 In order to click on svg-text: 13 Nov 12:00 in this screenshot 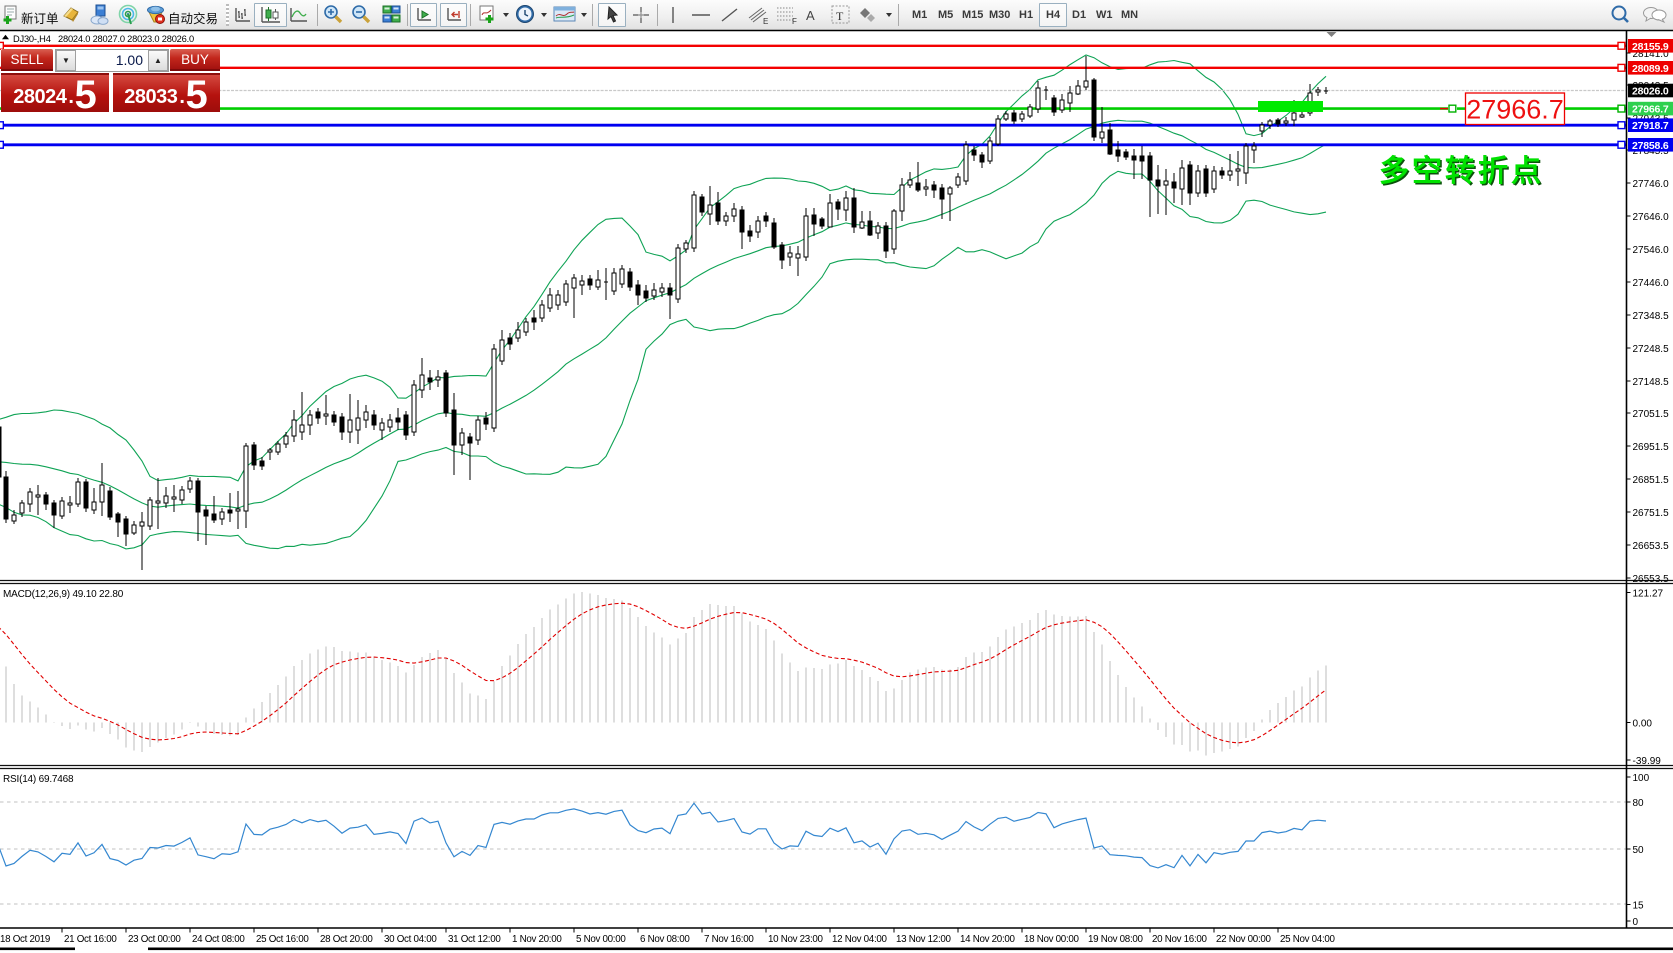, I will do `click(924, 939)`.